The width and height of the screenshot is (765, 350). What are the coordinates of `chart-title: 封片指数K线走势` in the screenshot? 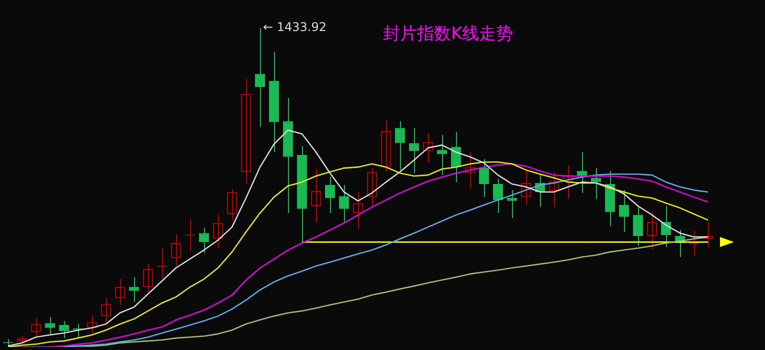 It's located at (448, 34).